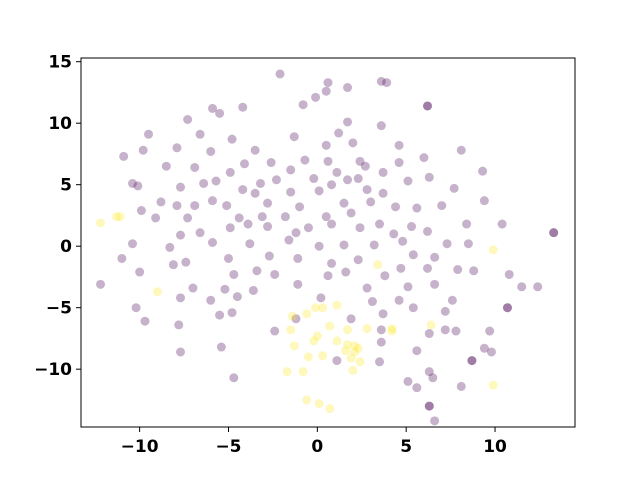  What do you see at coordinates (140, 447) in the screenshot?
I see `x-tick-label: −10` at bounding box center [140, 447].